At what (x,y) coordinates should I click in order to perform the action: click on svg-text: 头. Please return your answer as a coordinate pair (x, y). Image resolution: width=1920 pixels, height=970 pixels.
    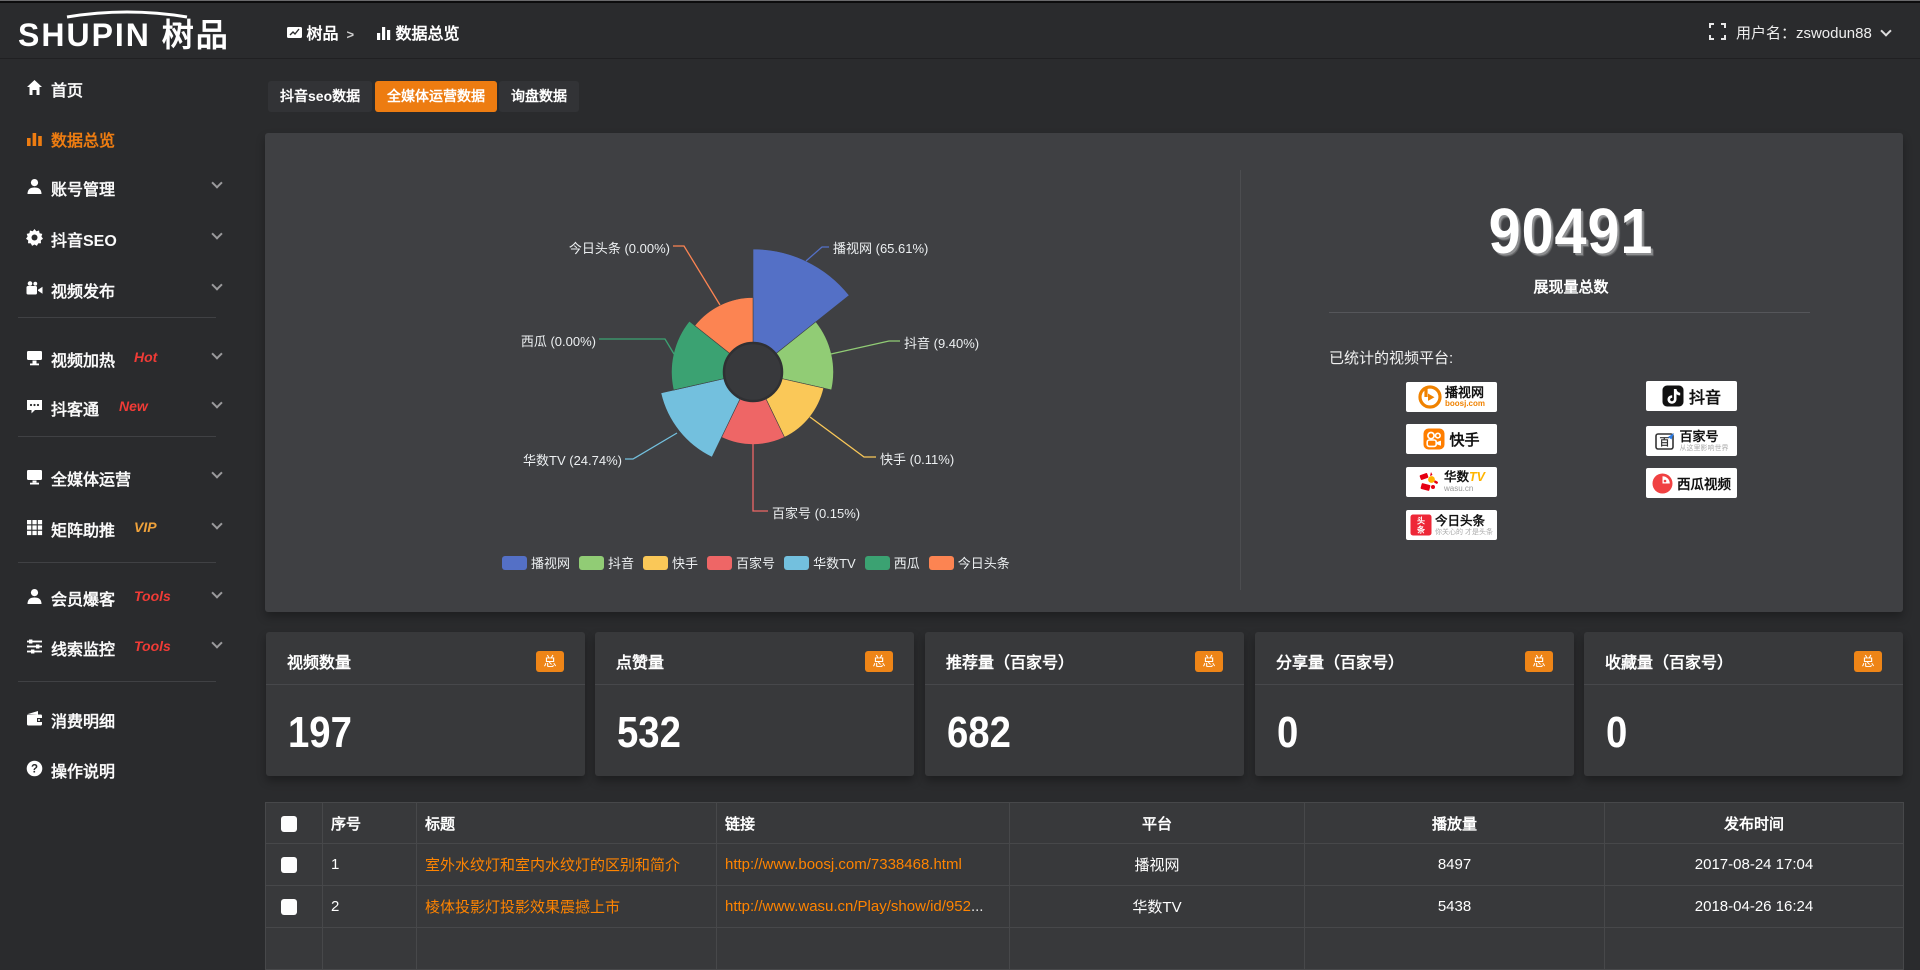
    Looking at the image, I should click on (1421, 521).